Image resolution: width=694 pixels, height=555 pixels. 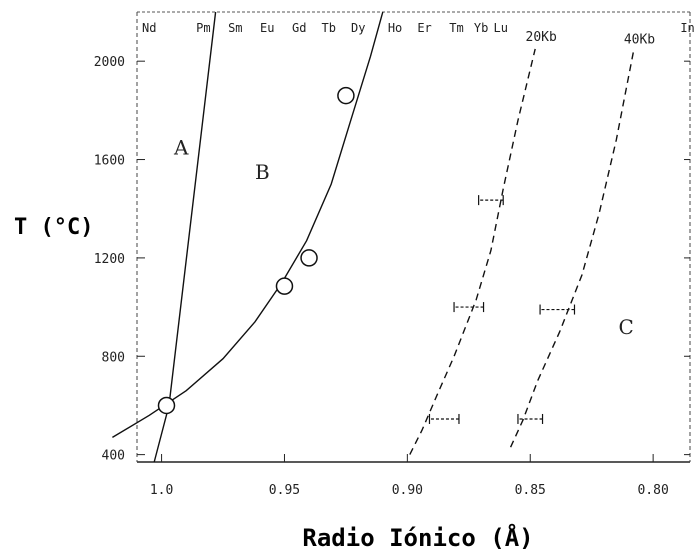 What do you see at coordinates (687, 28) in the screenshot?
I see `top-axis-label: In` at bounding box center [687, 28].